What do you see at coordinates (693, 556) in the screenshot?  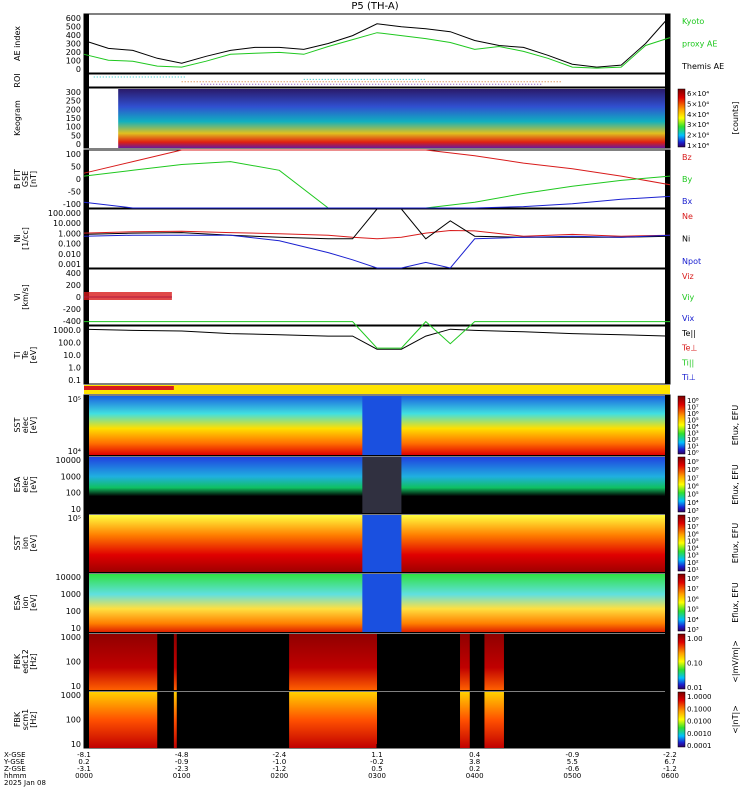 I see `sst_i-cbar-tick: 10³` at bounding box center [693, 556].